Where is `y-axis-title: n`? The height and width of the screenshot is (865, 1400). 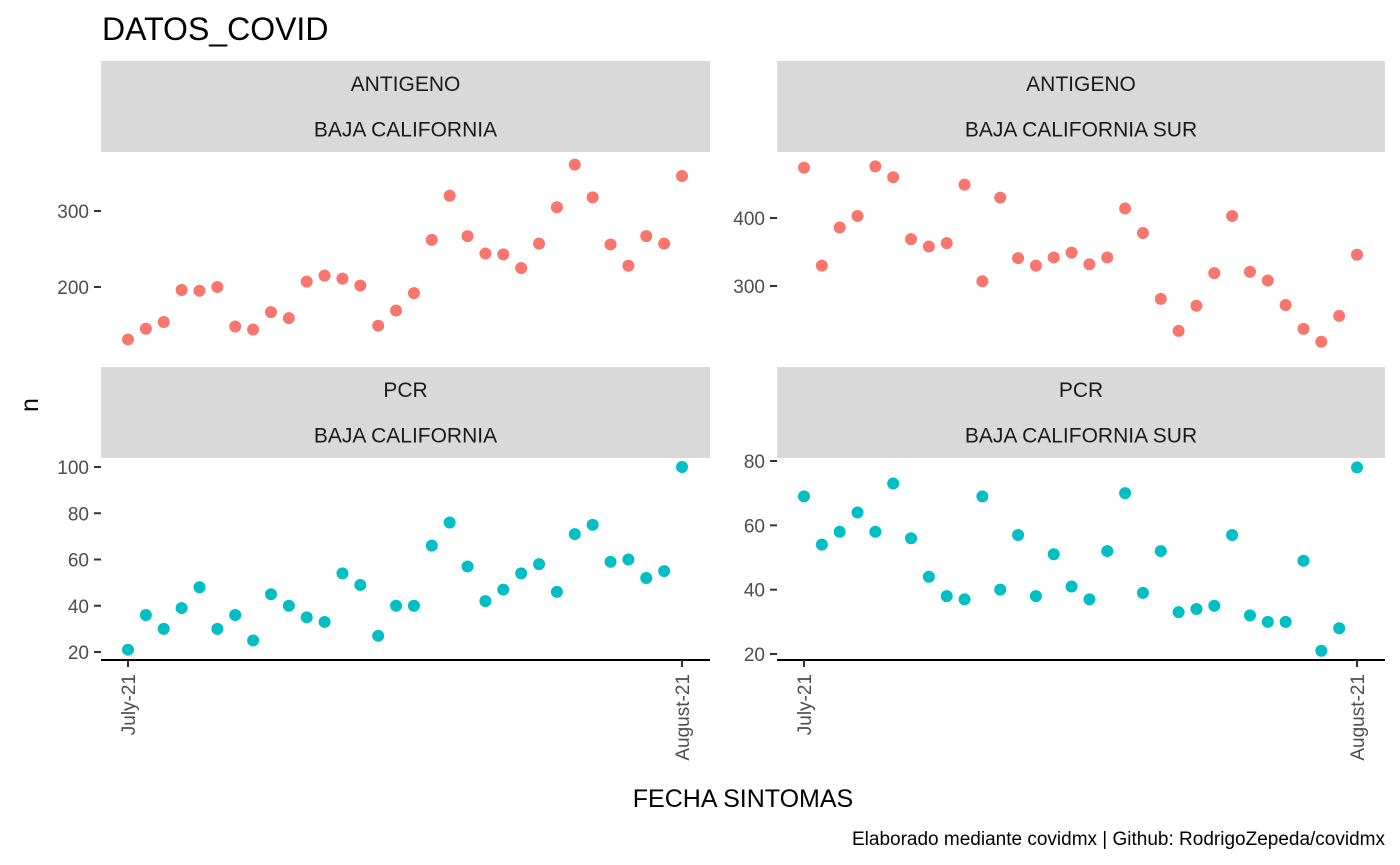 y-axis-title: n is located at coordinates (30, 405).